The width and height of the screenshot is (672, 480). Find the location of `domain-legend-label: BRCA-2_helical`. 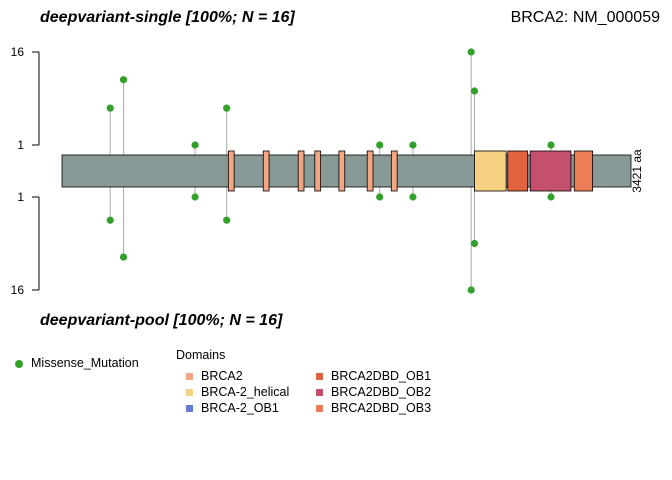

domain-legend-label: BRCA-2_helical is located at coordinates (245, 392).